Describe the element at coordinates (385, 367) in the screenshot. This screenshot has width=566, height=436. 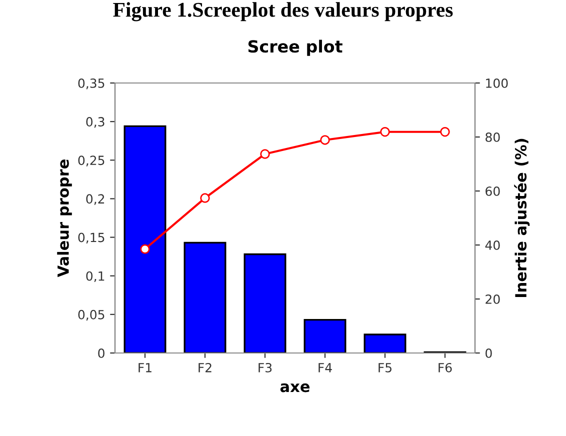
I see `x-tick-label: F5` at that location.